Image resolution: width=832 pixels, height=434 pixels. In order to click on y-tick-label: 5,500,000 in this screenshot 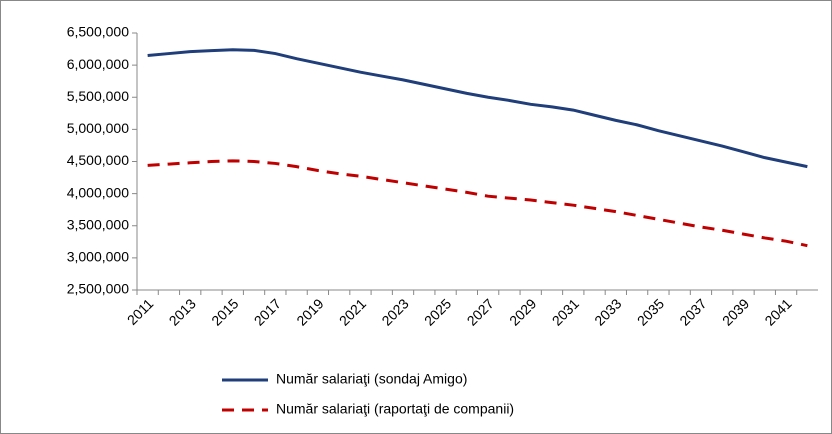, I will do `click(98, 96)`.